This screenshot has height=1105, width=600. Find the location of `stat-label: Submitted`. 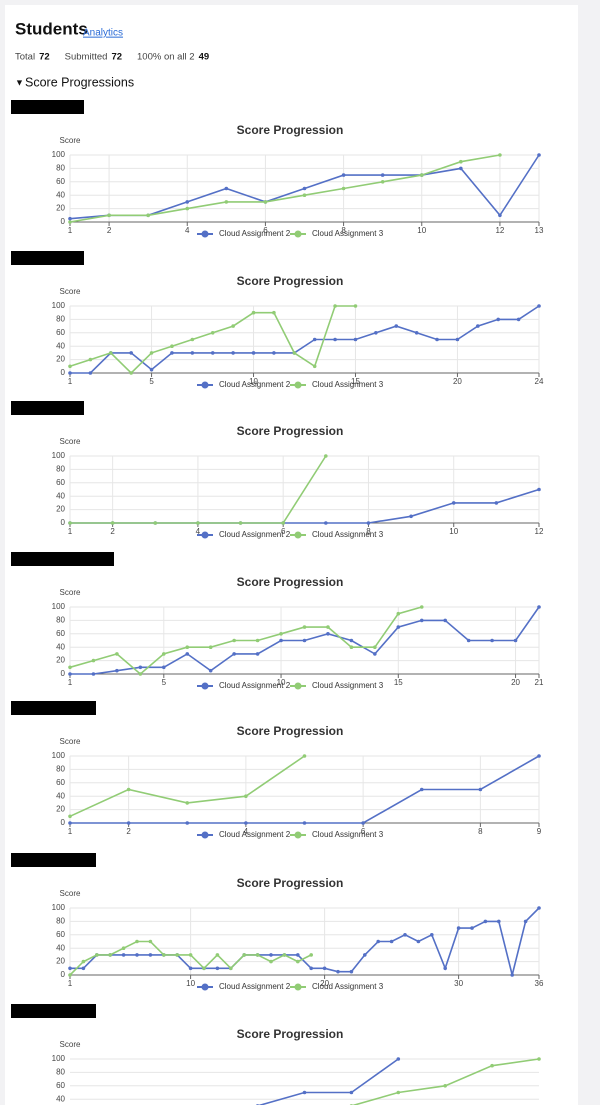

stat-label: Submitted is located at coordinates (86, 57).